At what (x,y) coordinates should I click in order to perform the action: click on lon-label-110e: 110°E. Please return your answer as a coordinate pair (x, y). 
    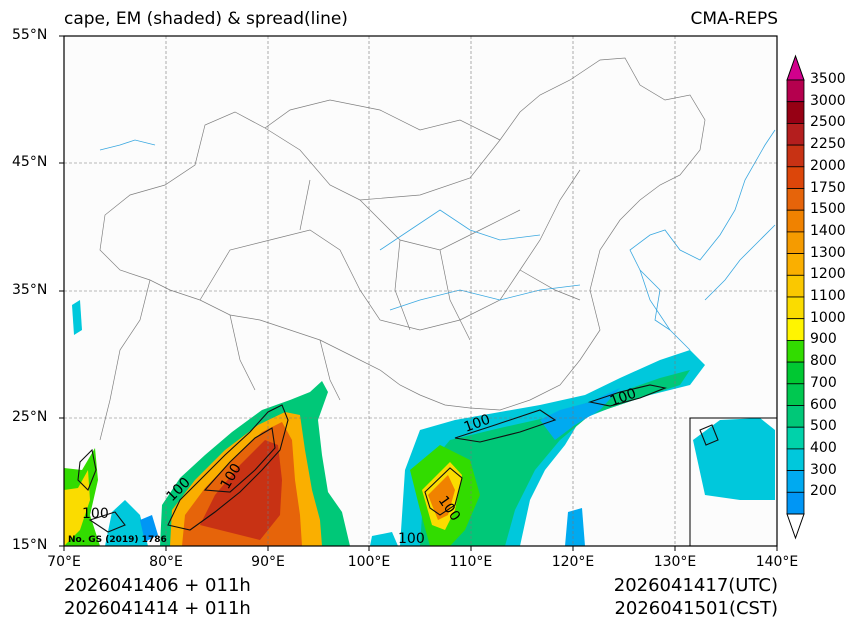
    Looking at the image, I should click on (471, 562).